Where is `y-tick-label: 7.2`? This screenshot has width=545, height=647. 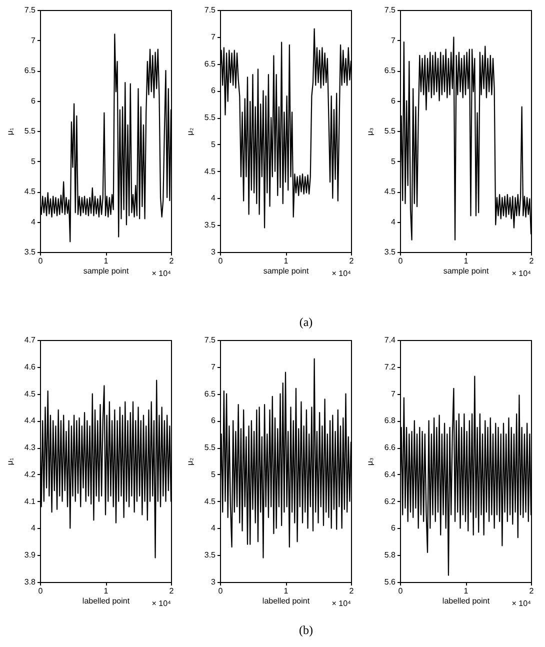 y-tick-label: 7.2 is located at coordinates (390, 367).